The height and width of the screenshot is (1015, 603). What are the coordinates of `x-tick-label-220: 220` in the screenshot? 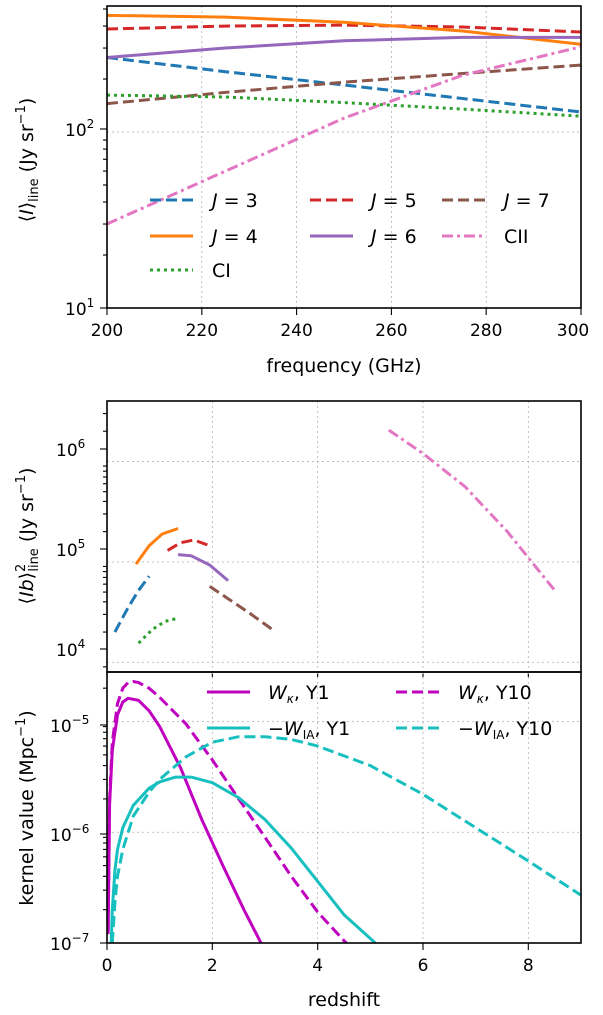 It's located at (202, 331).